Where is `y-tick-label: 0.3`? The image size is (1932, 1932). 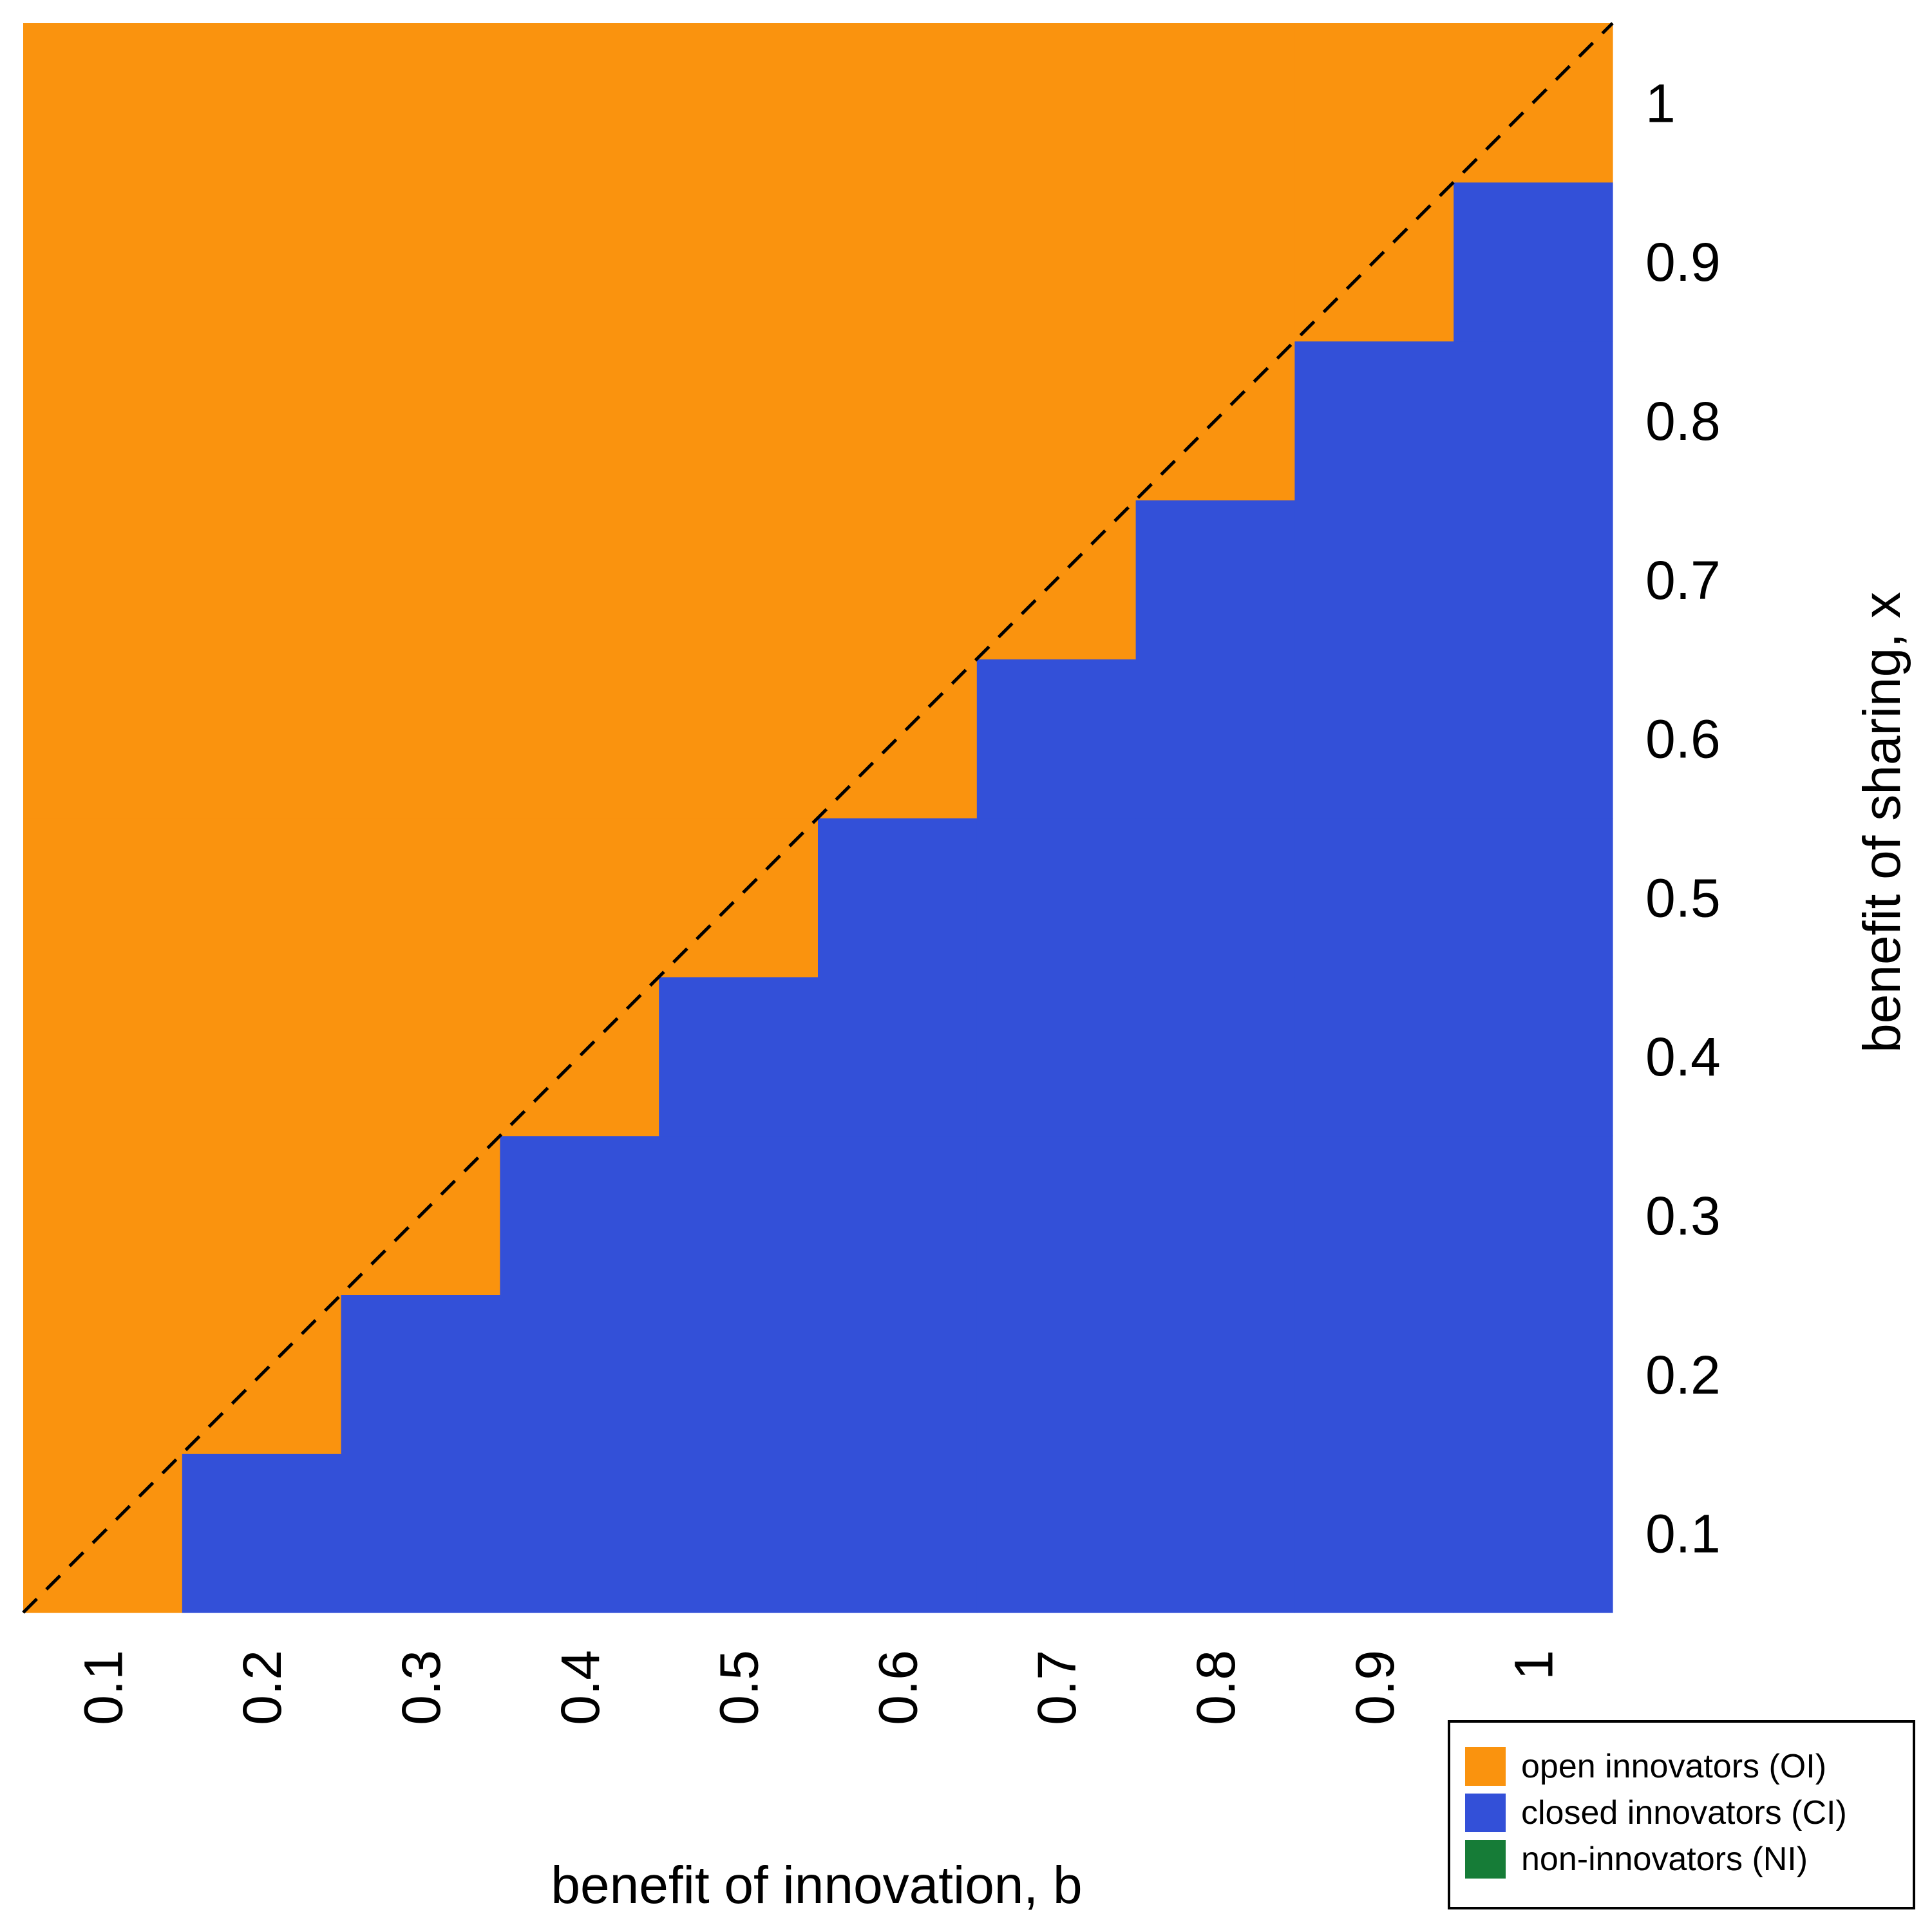
y-tick-label: 0.3 is located at coordinates (1683, 1216).